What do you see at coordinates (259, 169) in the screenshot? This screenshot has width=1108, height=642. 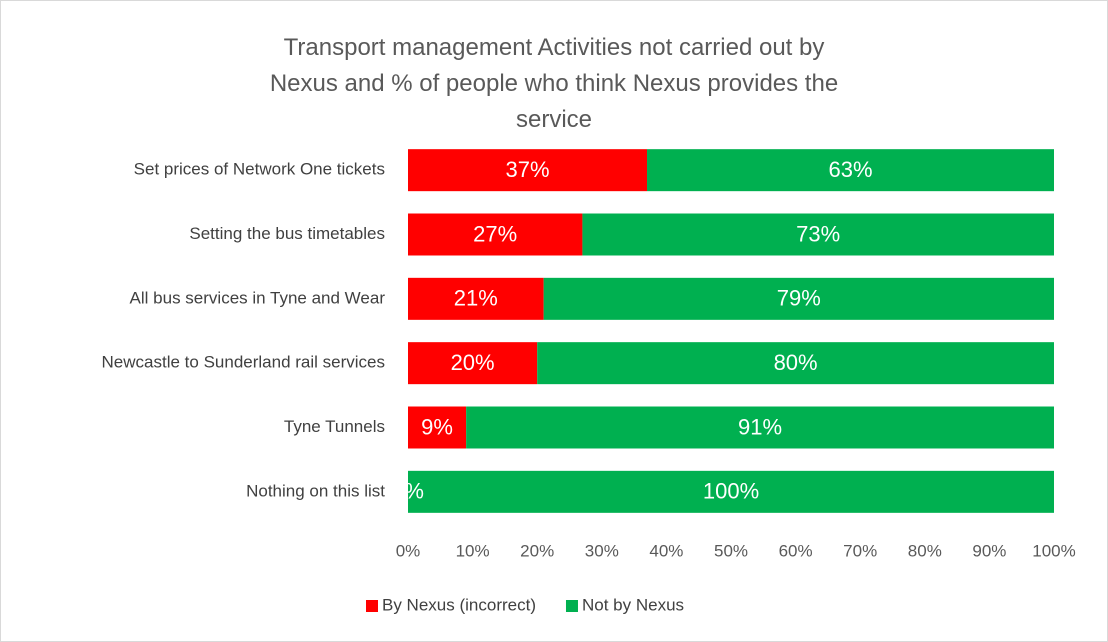 I see `y-tick-label: Set prices of Network One tickets` at bounding box center [259, 169].